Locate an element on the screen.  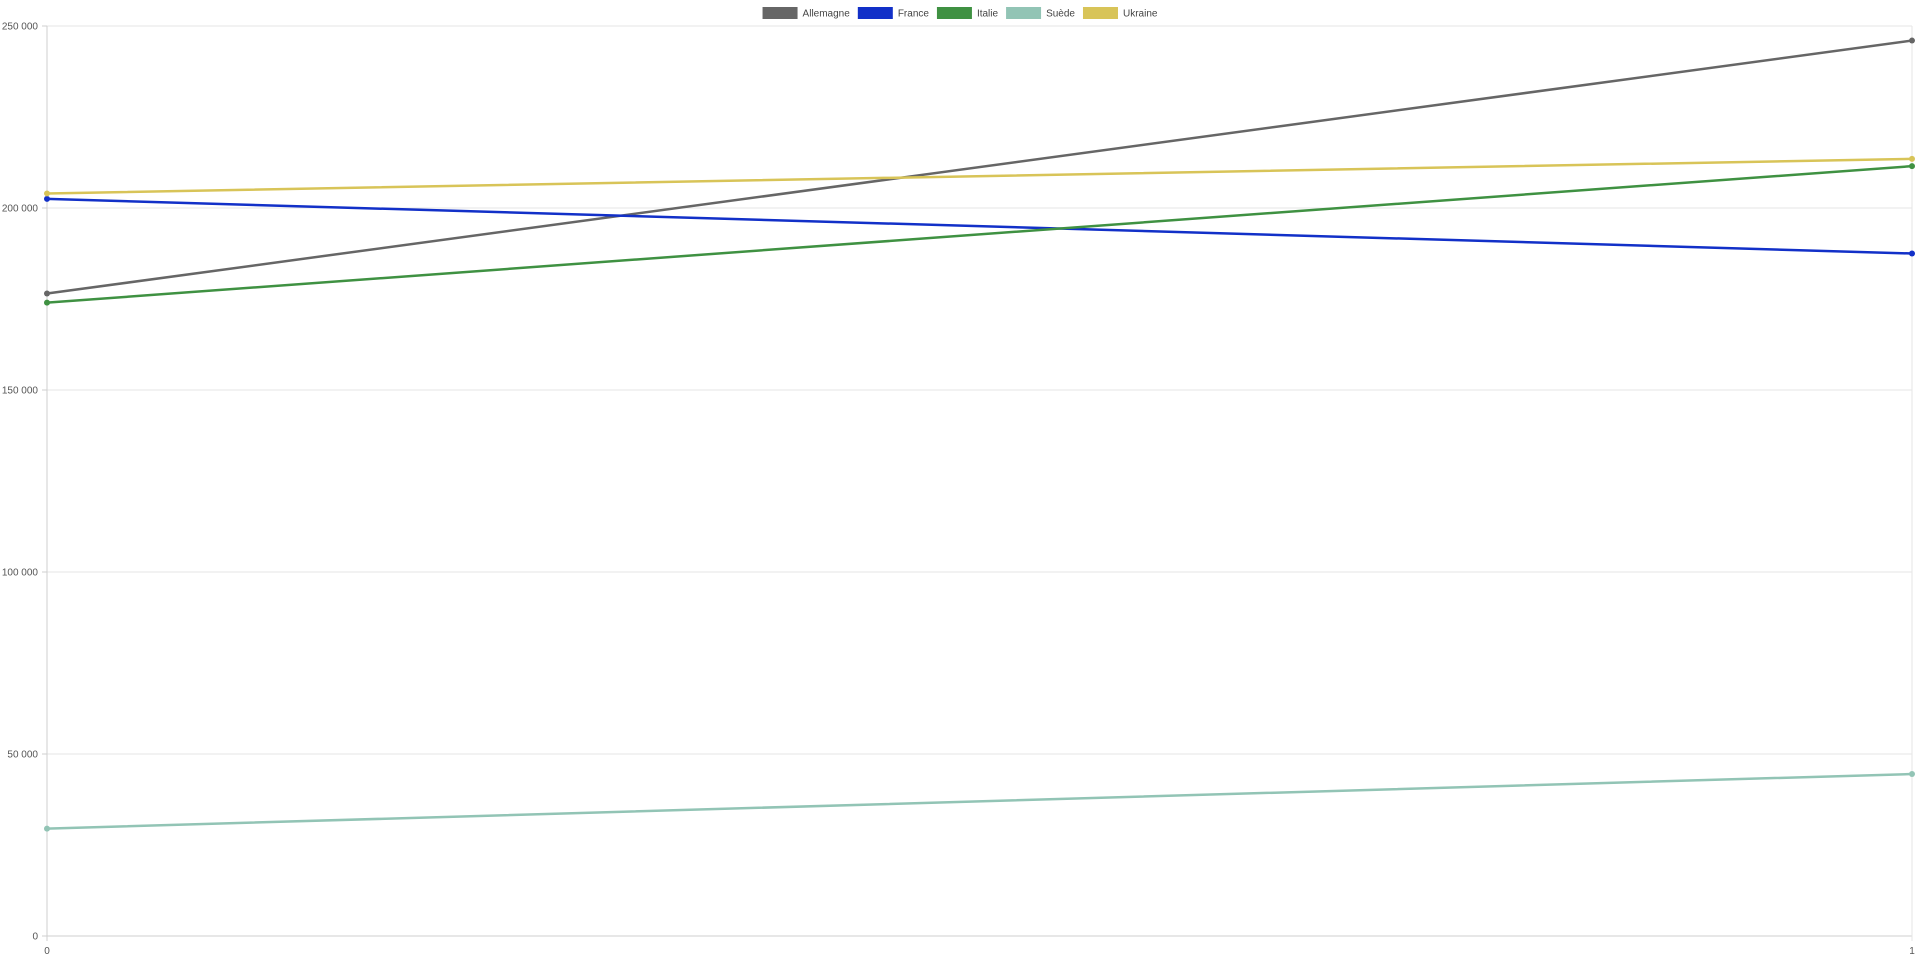
legend-item-italie: Italie is located at coordinates (967, 13).